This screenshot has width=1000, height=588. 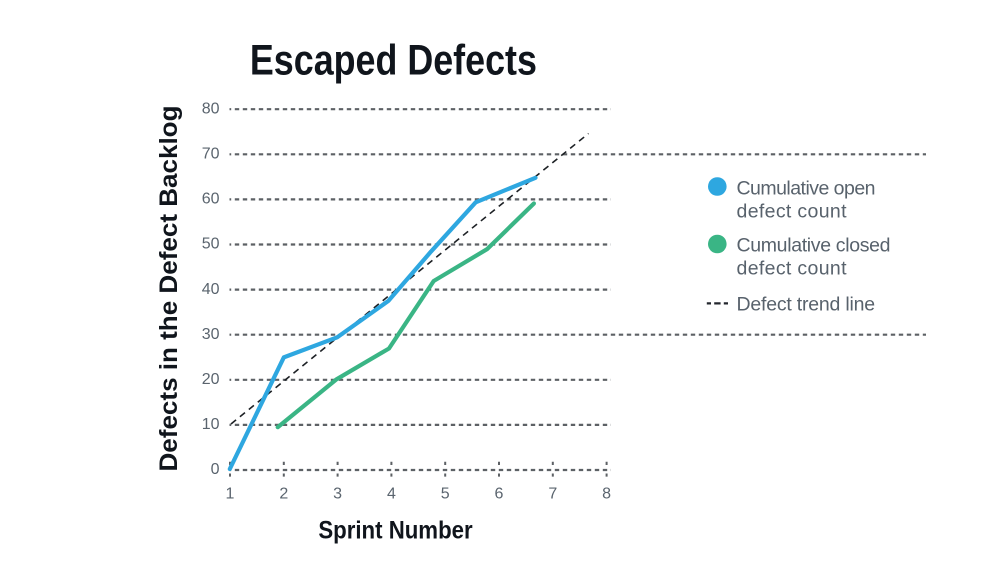 What do you see at coordinates (211, 244) in the screenshot?
I see `svg-text: 50` at bounding box center [211, 244].